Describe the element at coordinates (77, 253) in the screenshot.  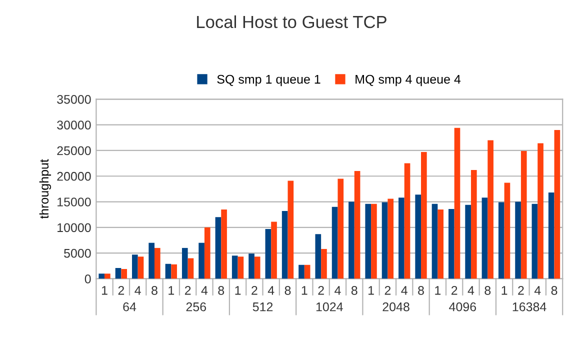
I see `y-tick-label: 5000` at that location.